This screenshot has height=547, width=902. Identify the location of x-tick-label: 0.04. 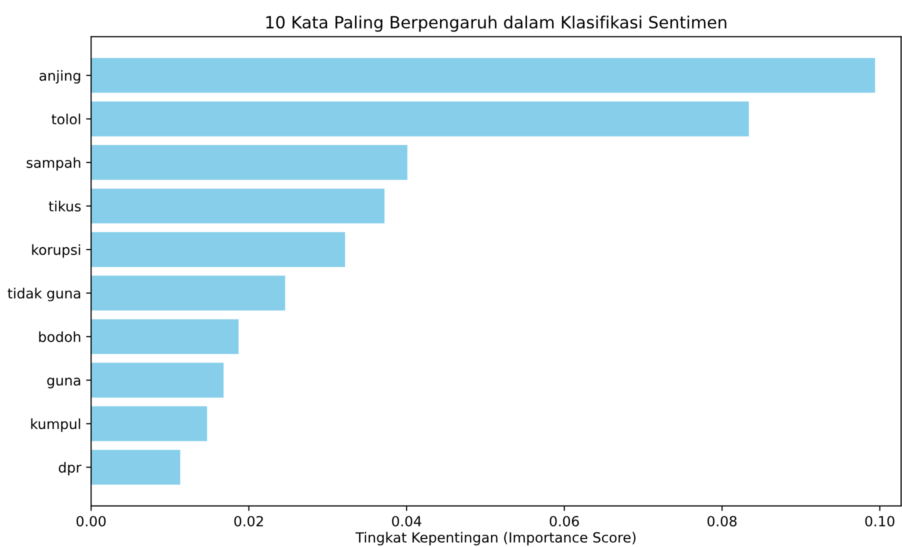
(407, 521).